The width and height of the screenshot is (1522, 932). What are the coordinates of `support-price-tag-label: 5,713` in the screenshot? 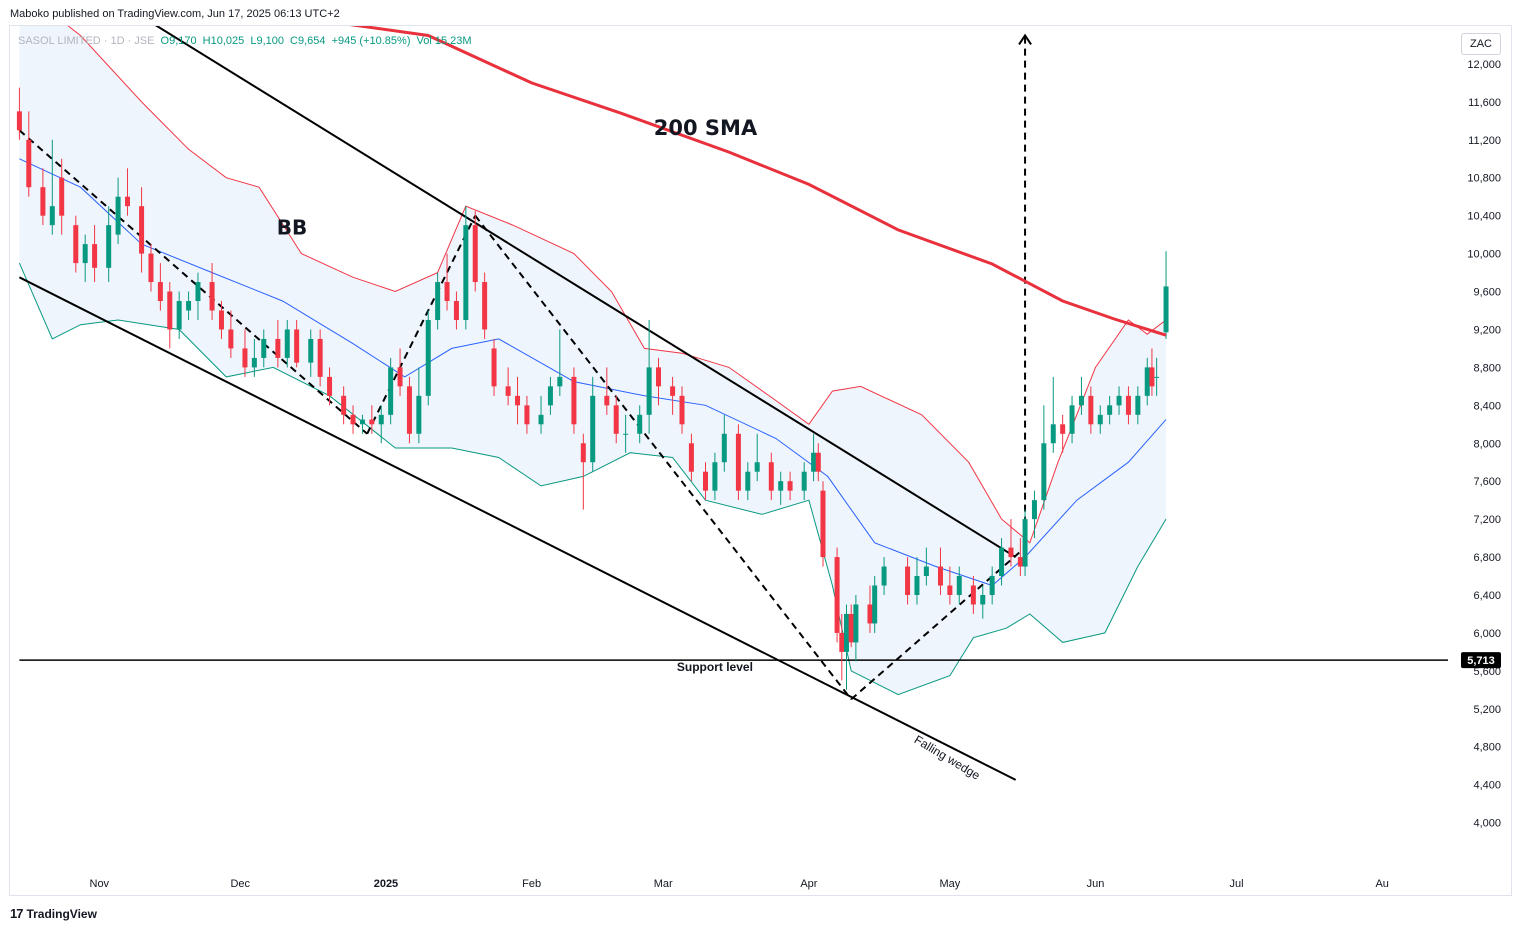 It's located at (1481, 661).